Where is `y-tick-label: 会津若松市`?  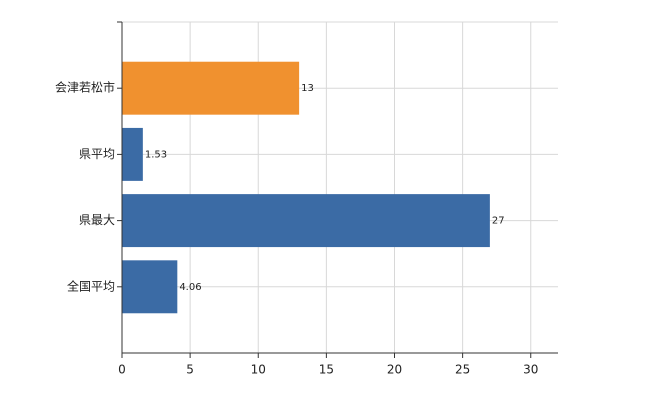
y-tick-label: 会津若松市 is located at coordinates (85, 87).